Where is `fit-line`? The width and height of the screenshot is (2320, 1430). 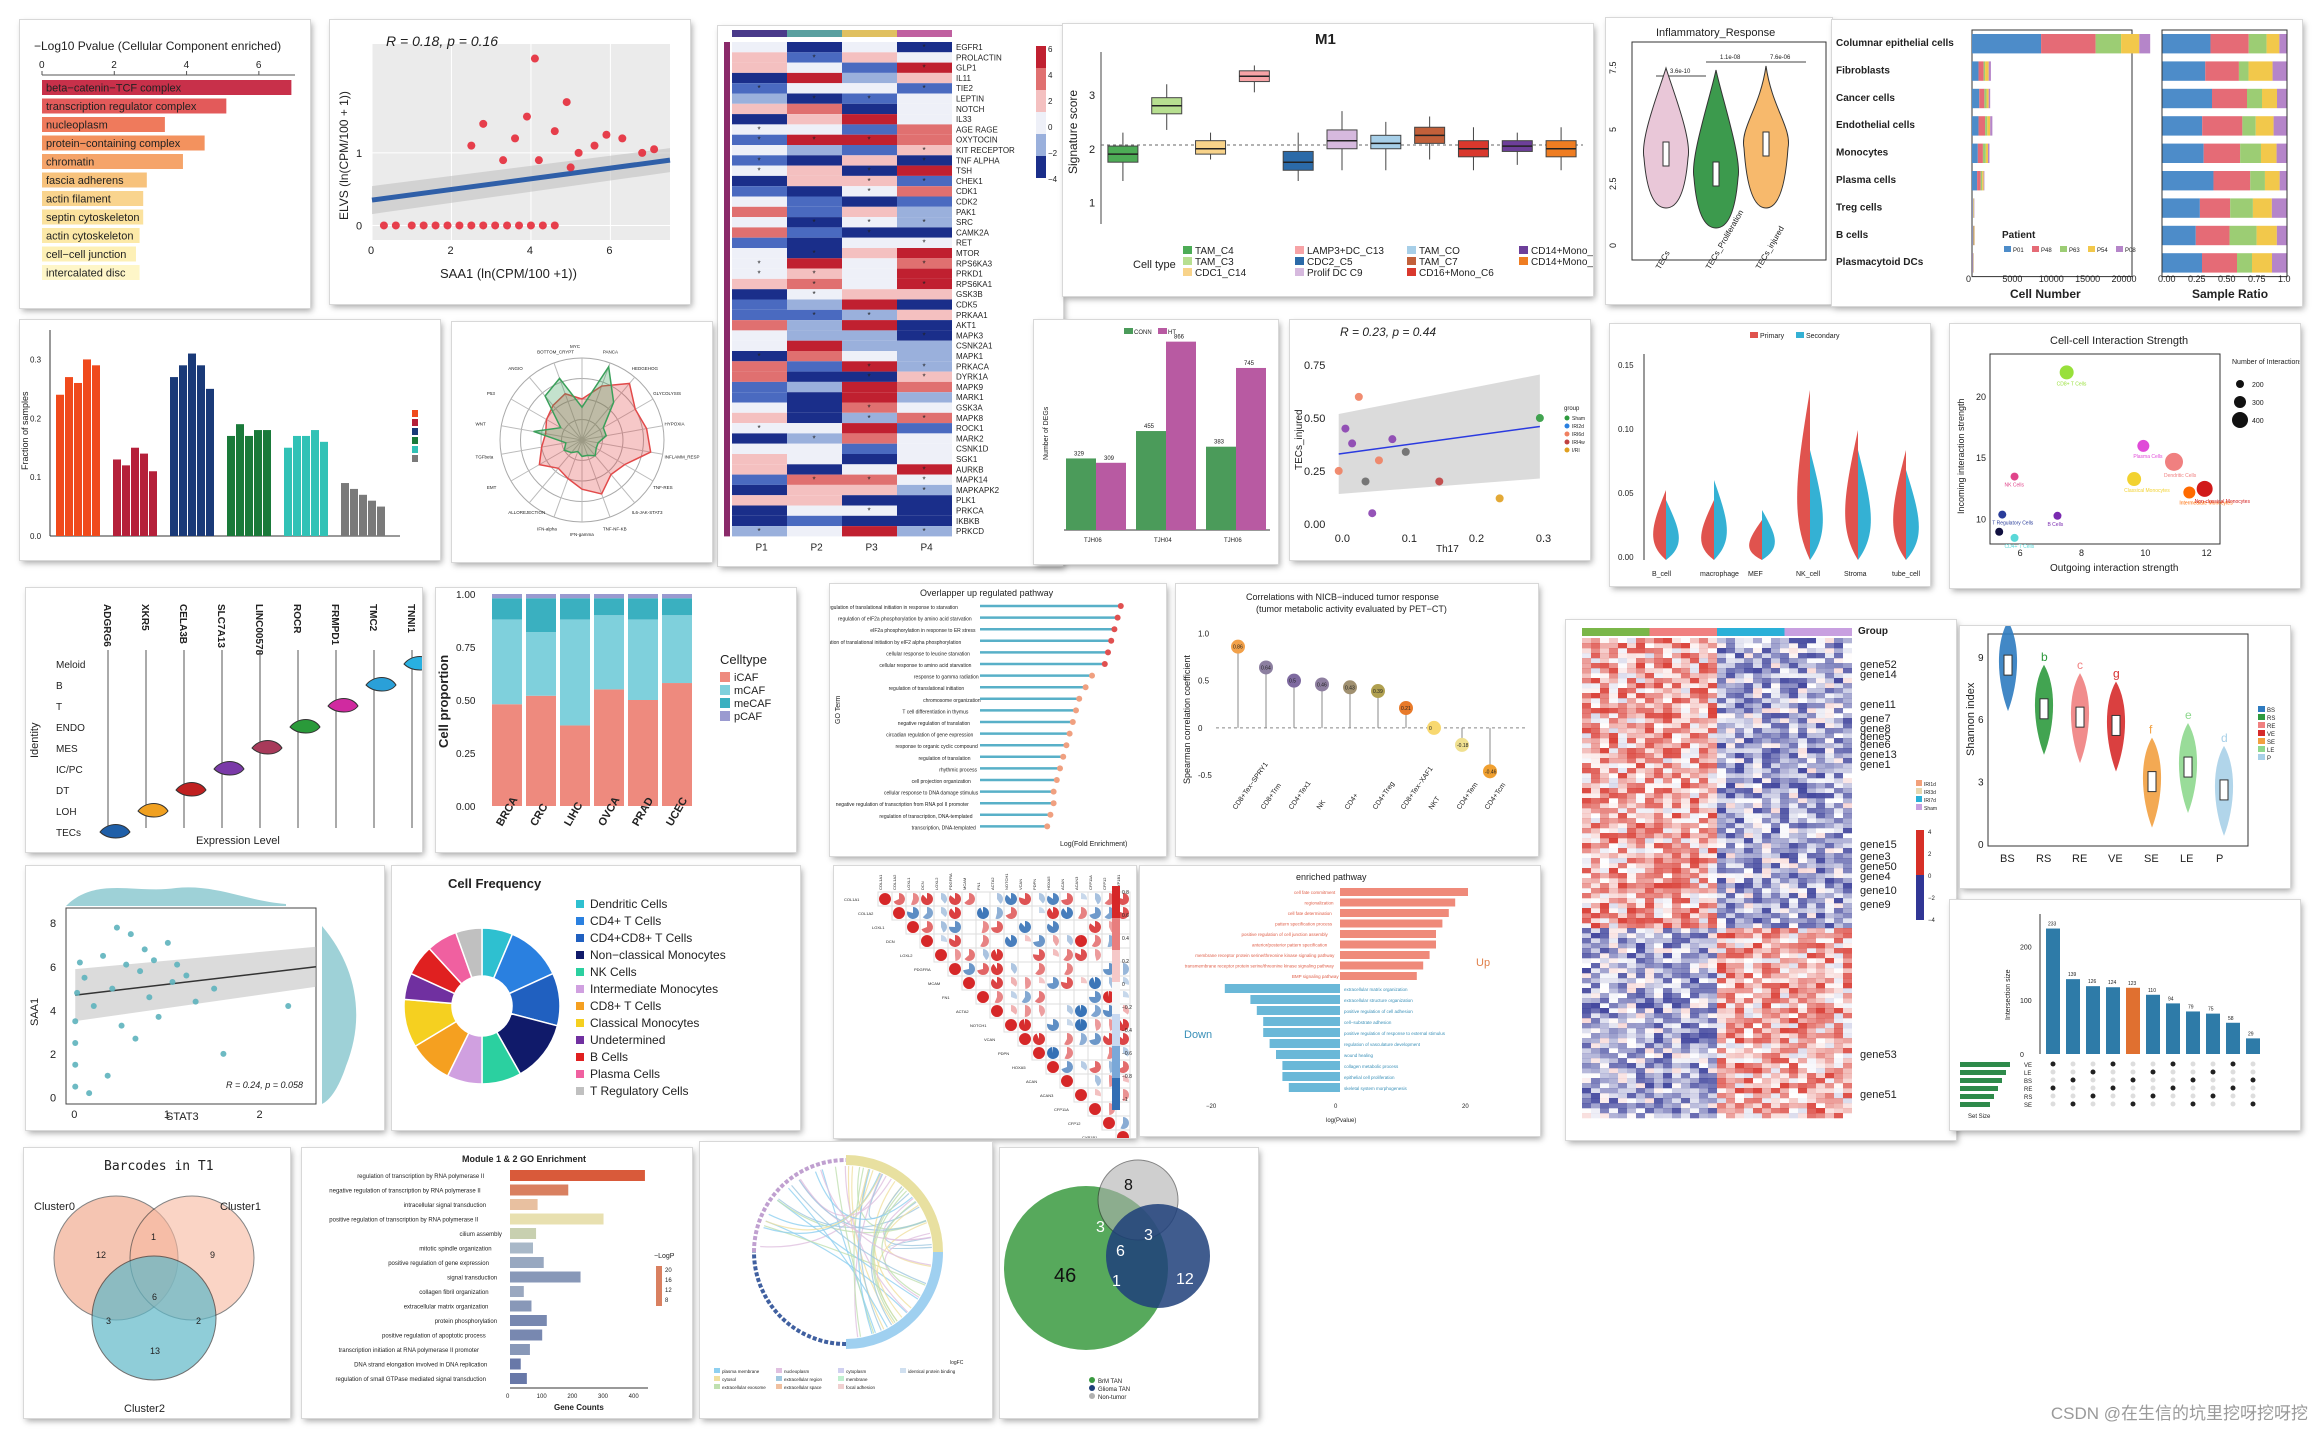 fit-line is located at coordinates (1439, 440).